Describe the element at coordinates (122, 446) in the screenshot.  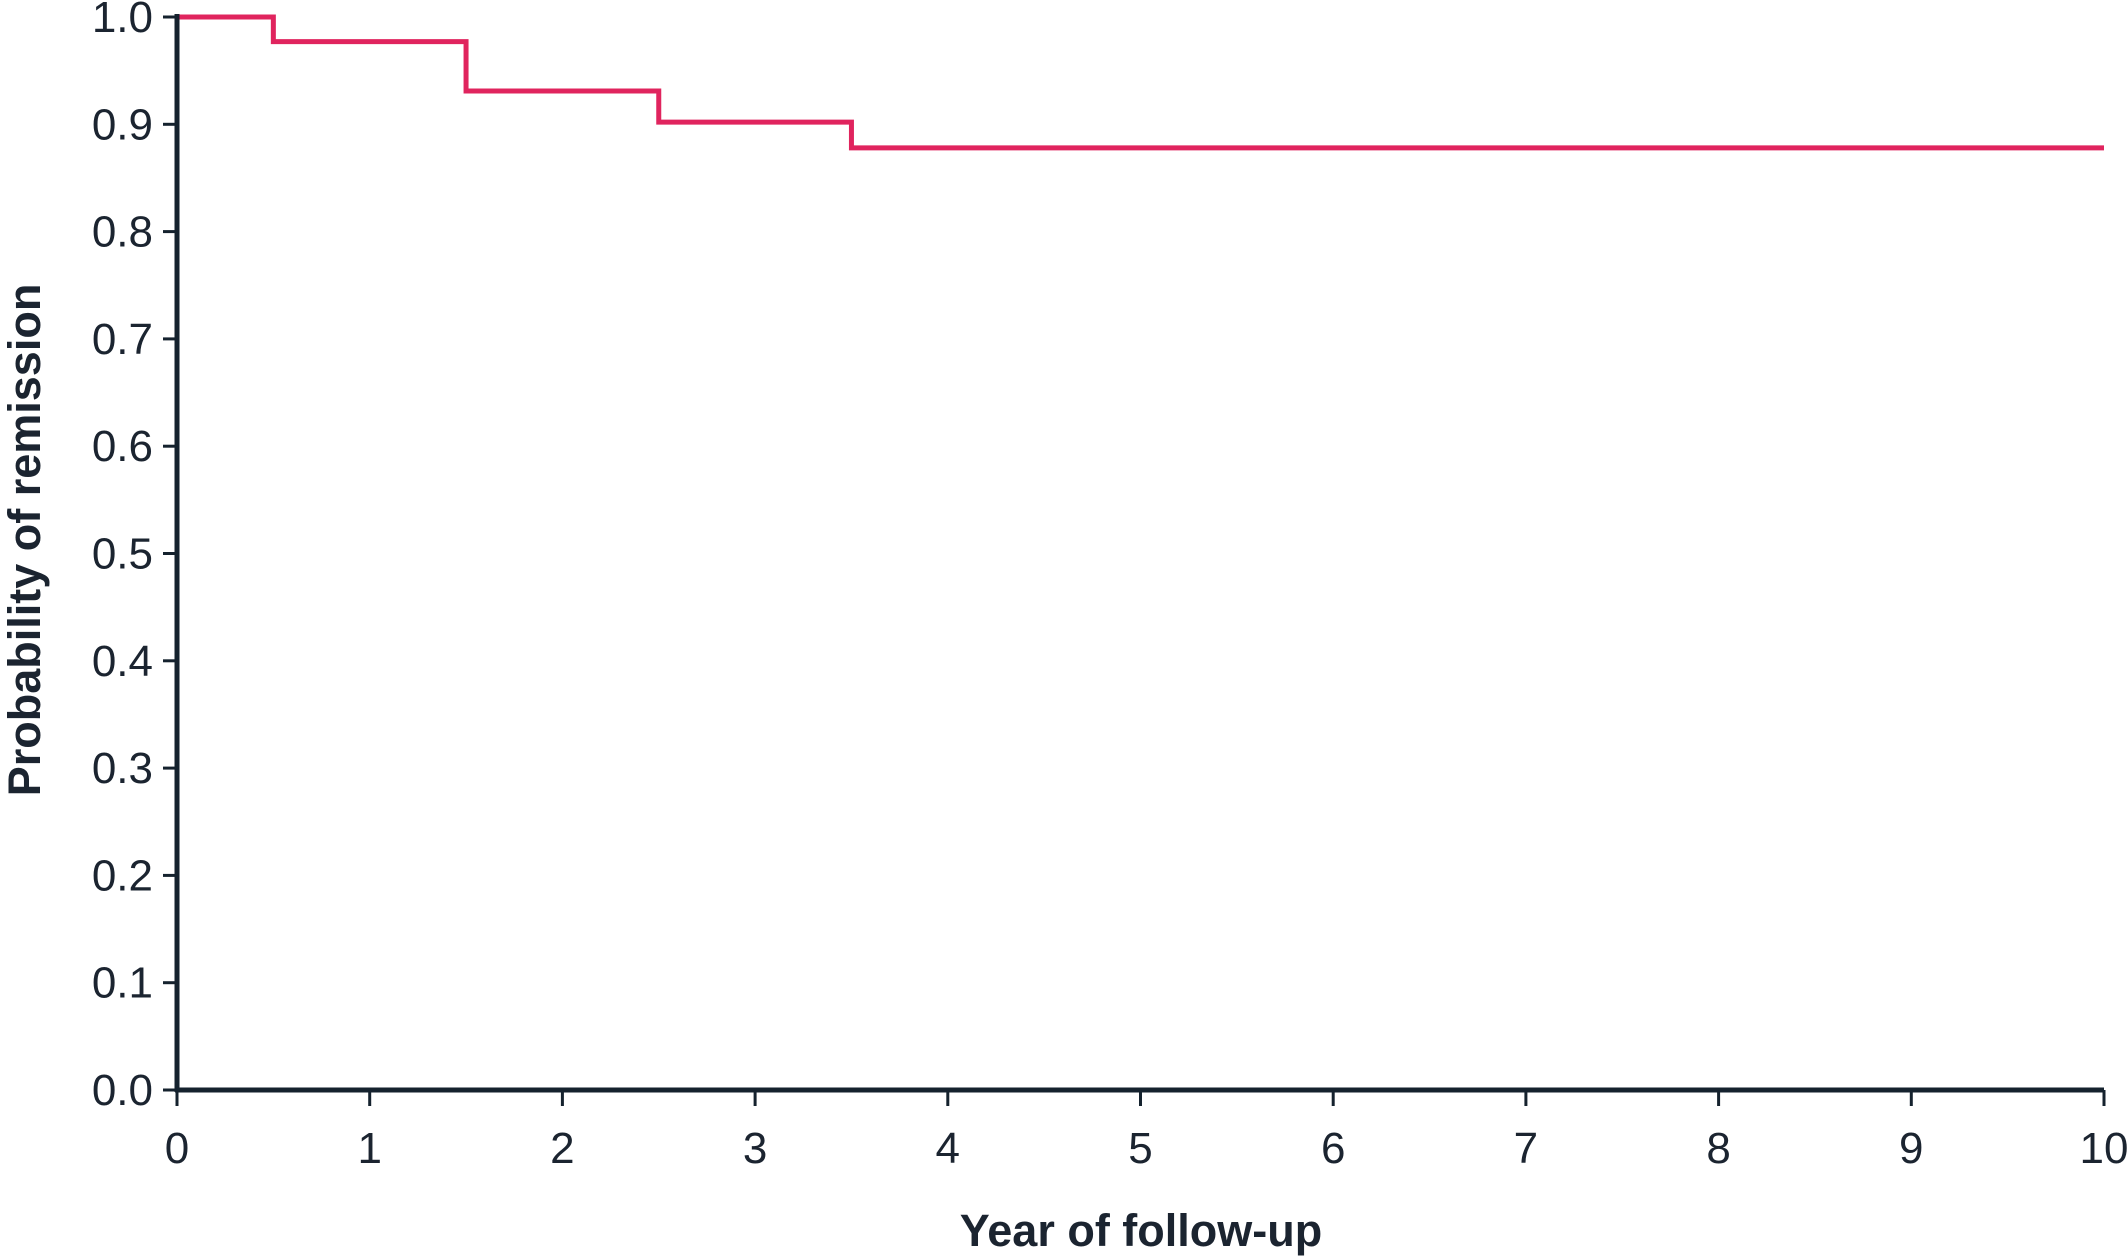
I see `y-tick-label: 0.6` at that location.